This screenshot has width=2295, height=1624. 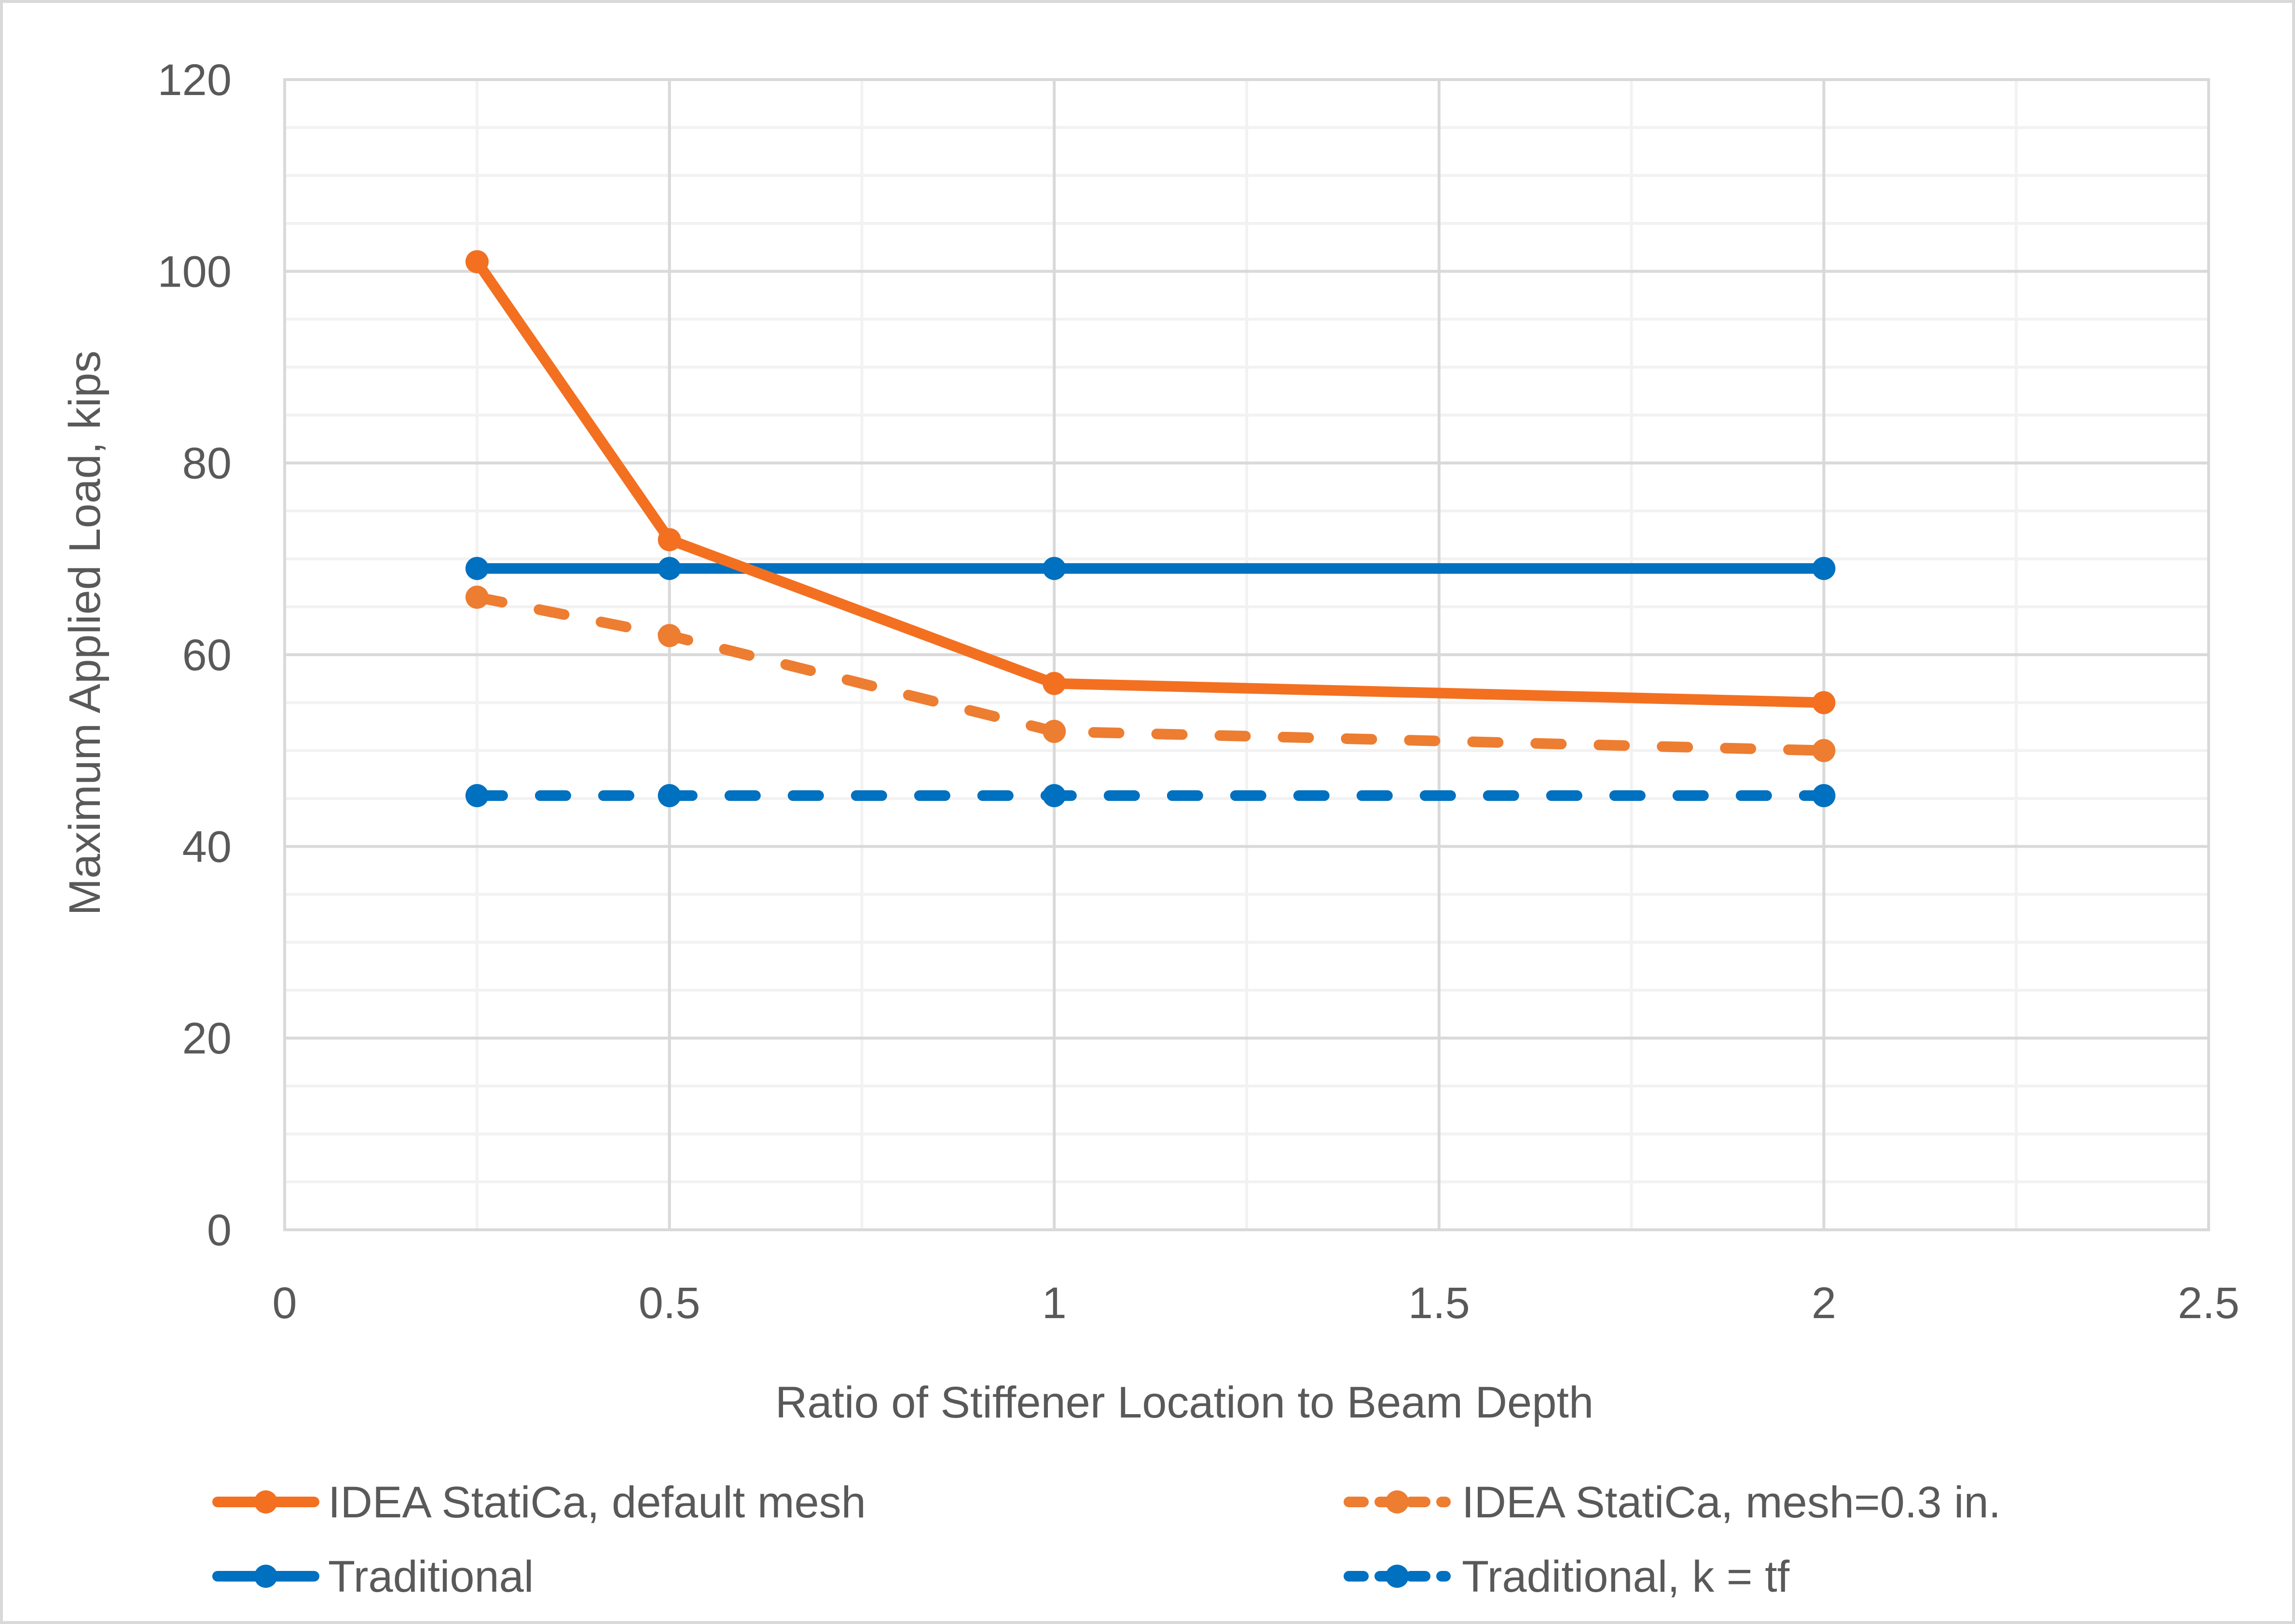 What do you see at coordinates (207, 1039) in the screenshot?
I see `y-tick-label: 20` at bounding box center [207, 1039].